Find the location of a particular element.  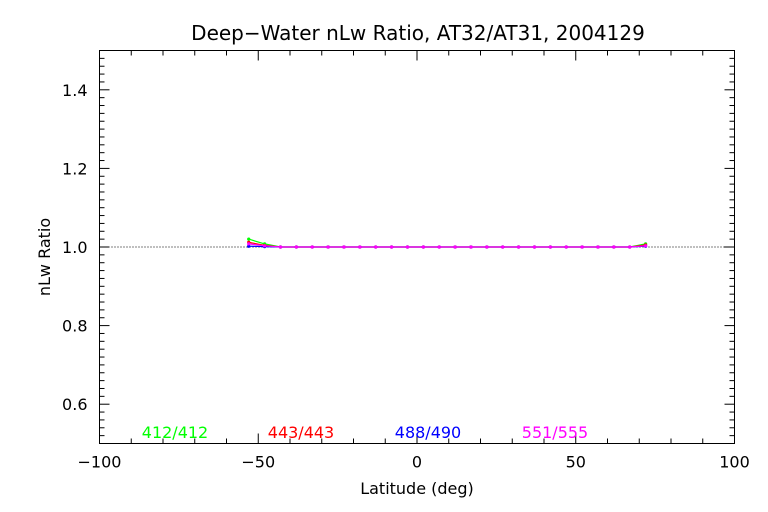

x-tick-label: −50 is located at coordinates (258, 462).